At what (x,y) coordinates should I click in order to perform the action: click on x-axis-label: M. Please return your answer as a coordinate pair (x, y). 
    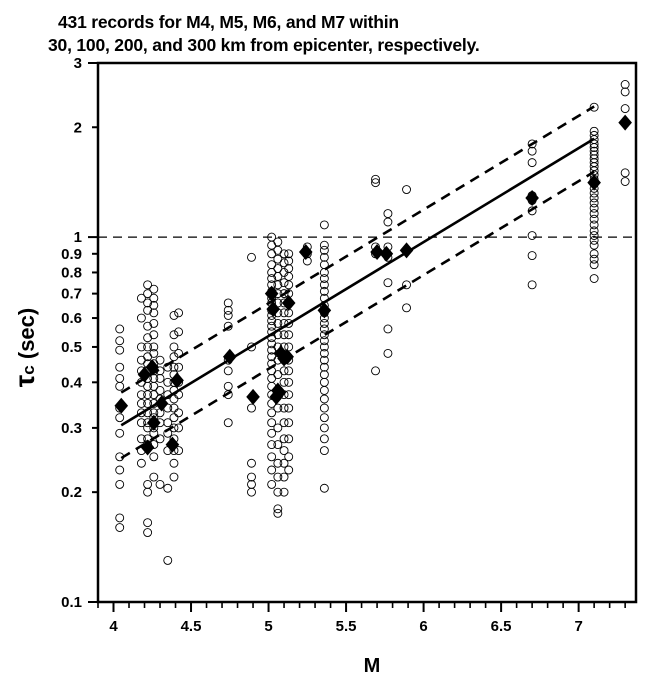
    Looking at the image, I should click on (372, 666).